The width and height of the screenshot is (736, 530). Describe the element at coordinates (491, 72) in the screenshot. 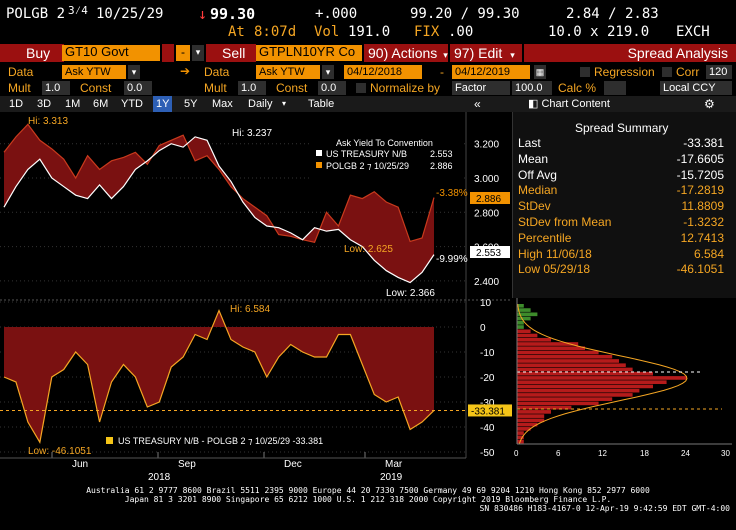

I see `end-date-input: 04/12/2019` at that location.